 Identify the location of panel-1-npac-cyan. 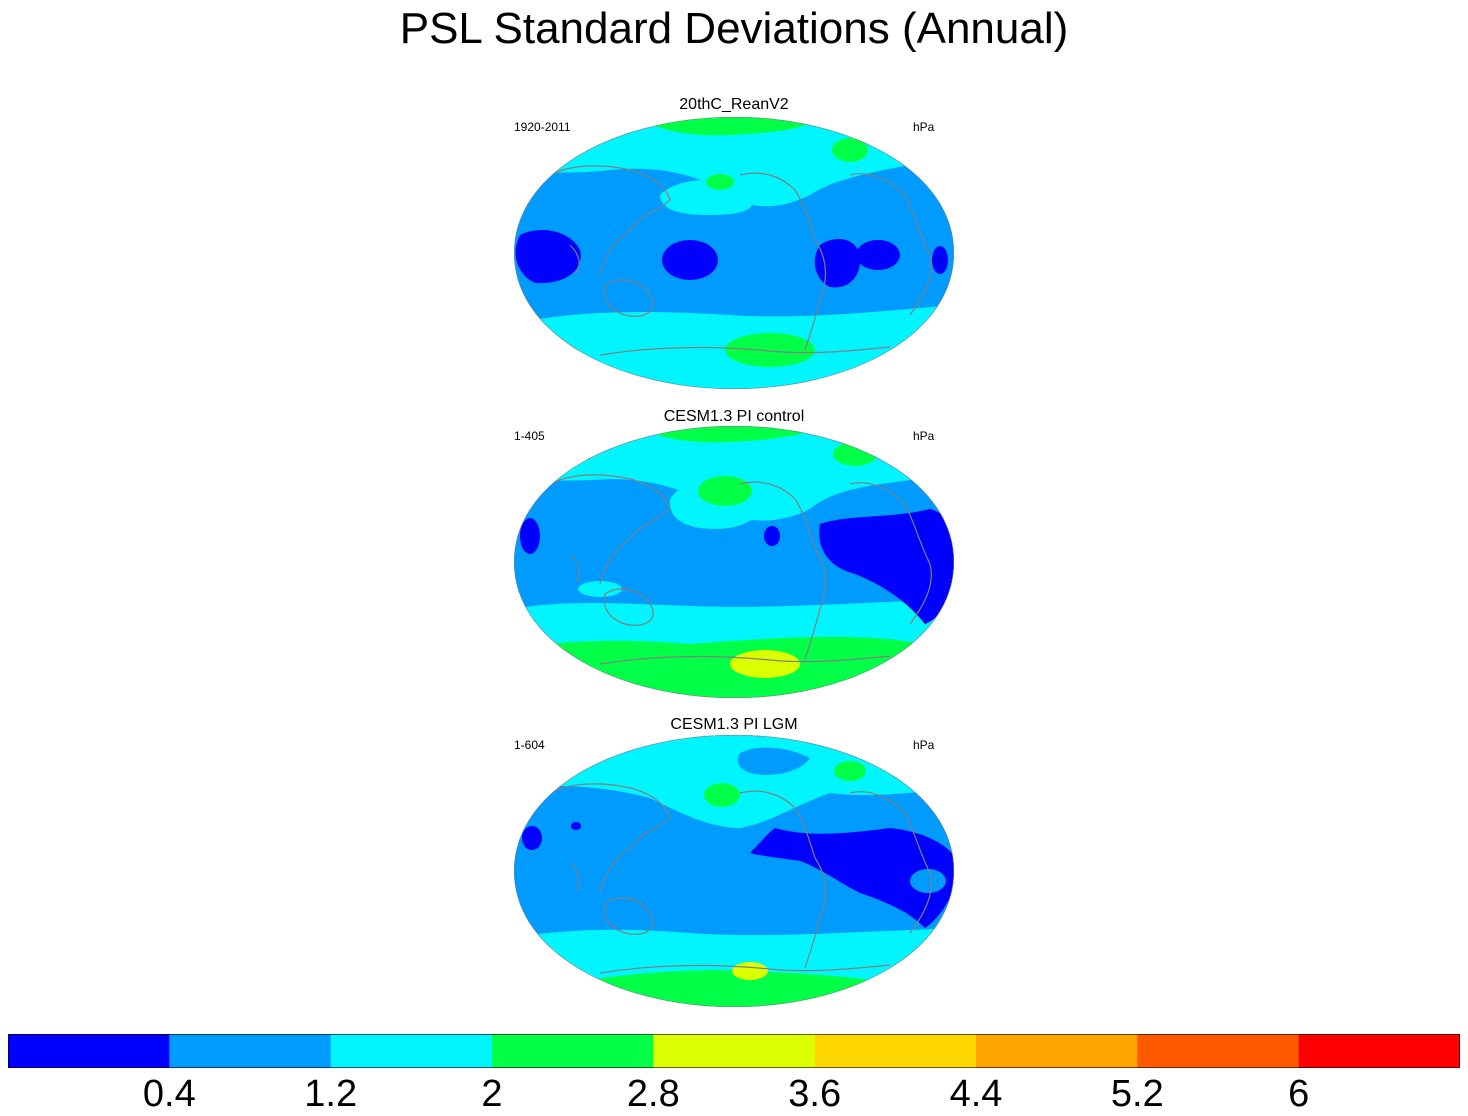
(706, 197).